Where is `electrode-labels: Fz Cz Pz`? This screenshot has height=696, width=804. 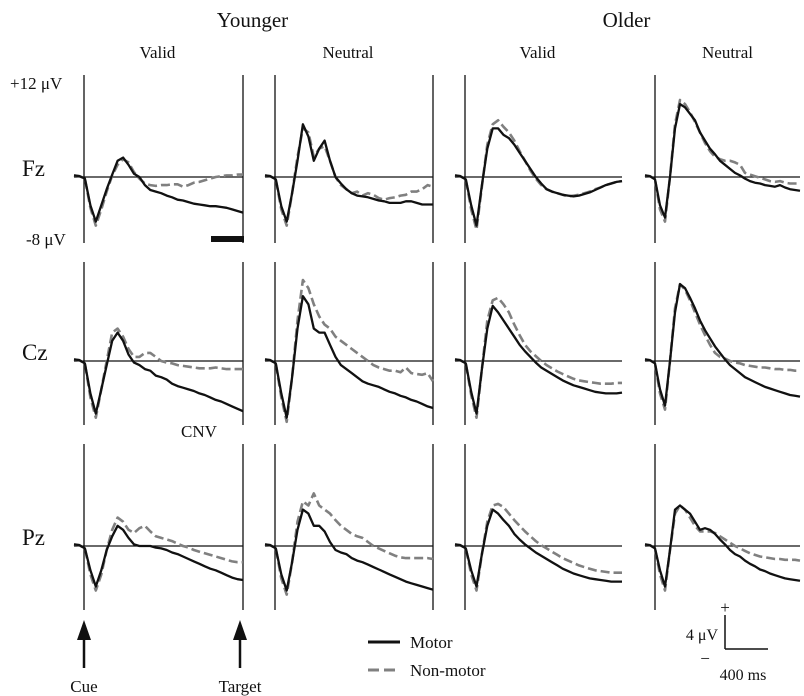
electrode-labels: Fz Cz Pz is located at coordinates (35, 353).